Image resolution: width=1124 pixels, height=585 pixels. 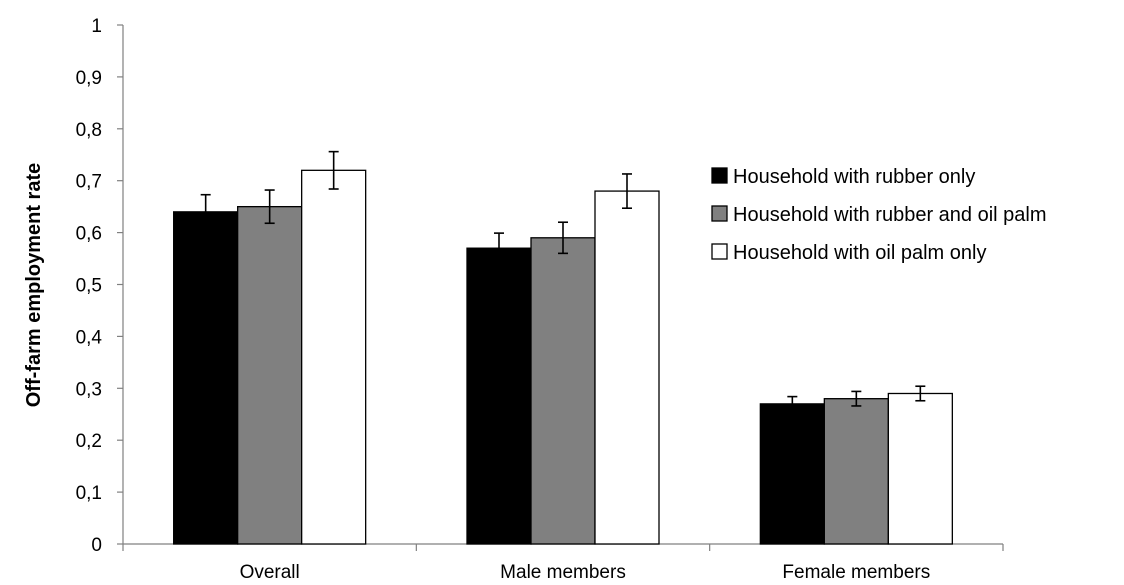 What do you see at coordinates (563, 572) in the screenshot?
I see `x-tick-label: Male members` at bounding box center [563, 572].